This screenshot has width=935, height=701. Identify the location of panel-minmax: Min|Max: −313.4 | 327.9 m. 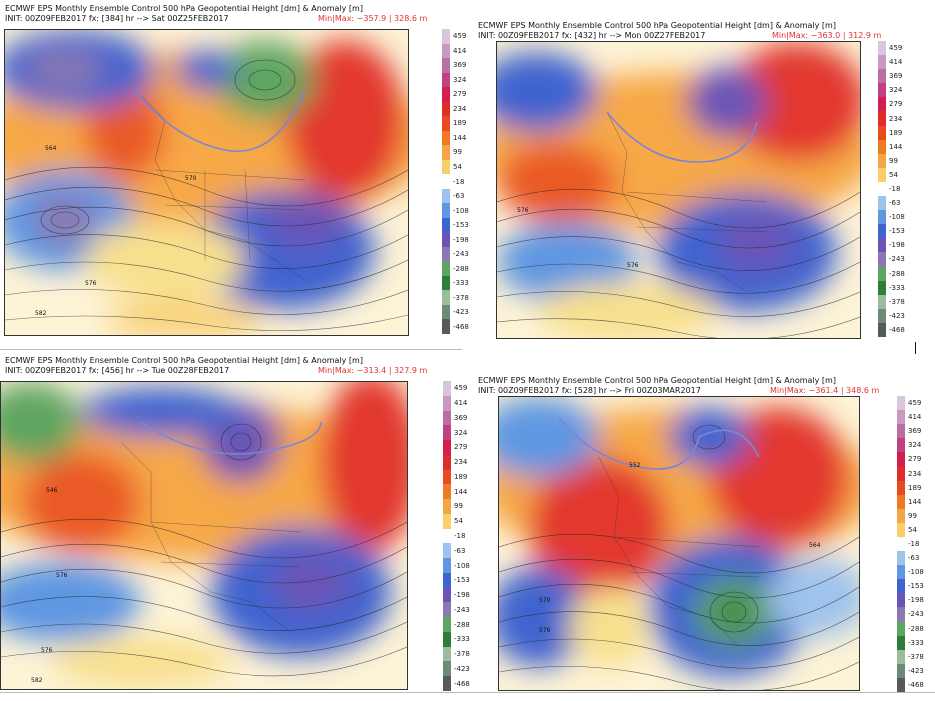
(373, 370).